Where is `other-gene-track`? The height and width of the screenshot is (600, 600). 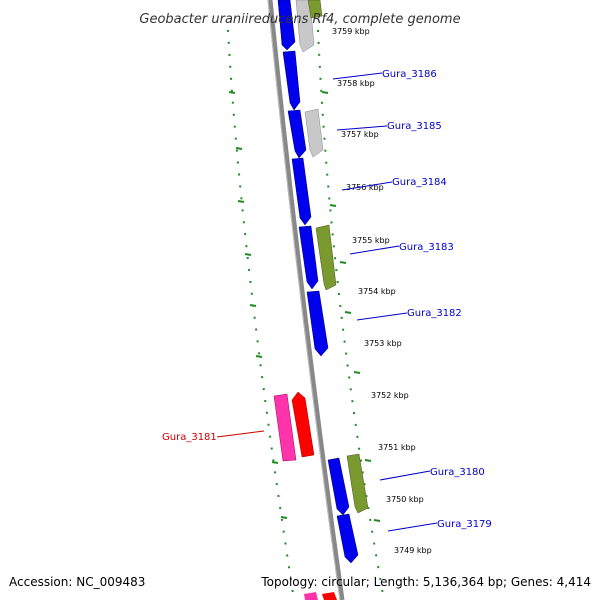 other-gene-track is located at coordinates (332, 257).